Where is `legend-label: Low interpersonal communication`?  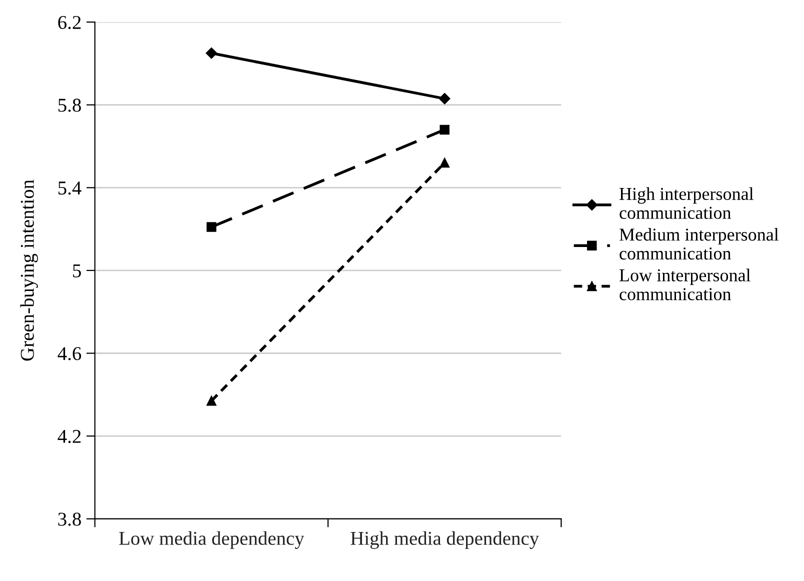
legend-label: Low interpersonal communication is located at coordinates (684, 284).